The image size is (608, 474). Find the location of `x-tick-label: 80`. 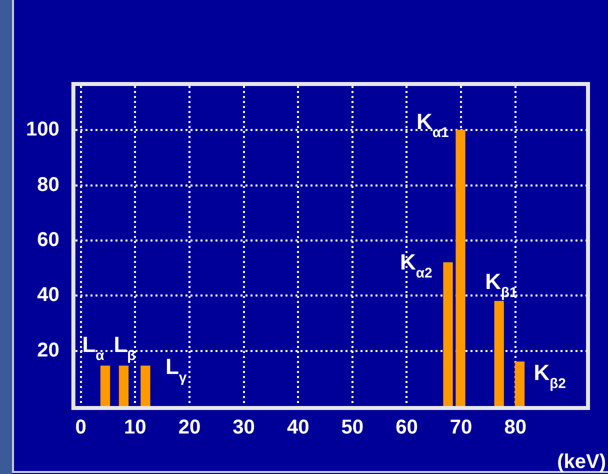

x-tick-label: 80 is located at coordinates (515, 427).